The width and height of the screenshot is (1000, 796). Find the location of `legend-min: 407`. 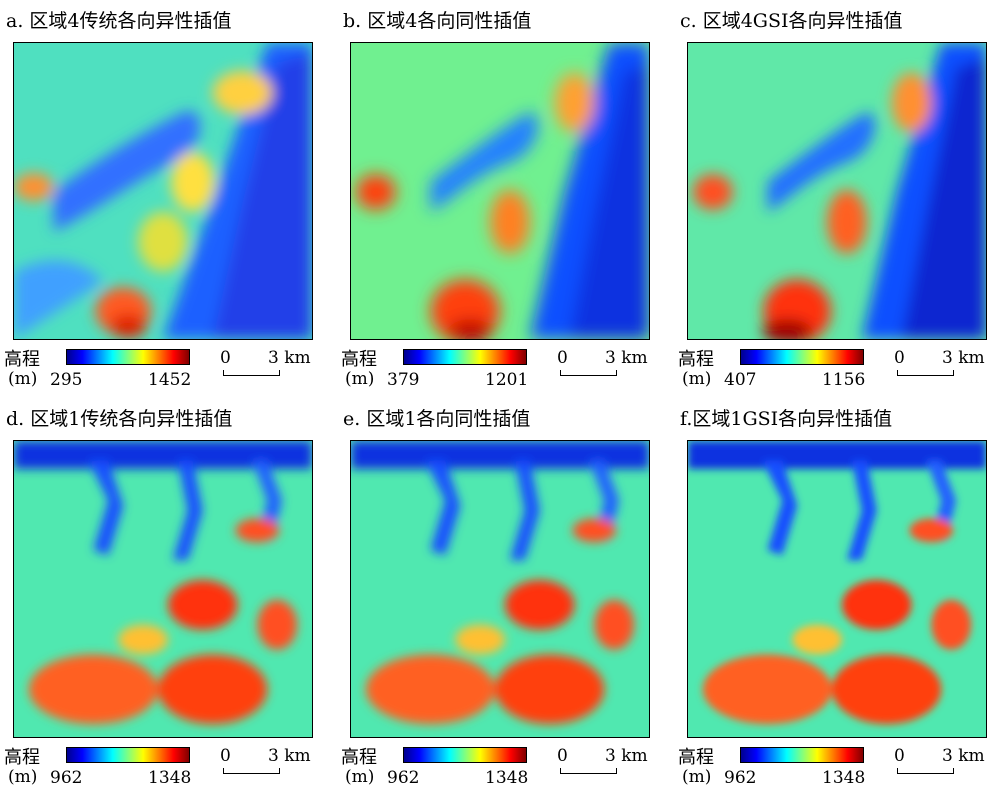

legend-min: 407 is located at coordinates (740, 380).